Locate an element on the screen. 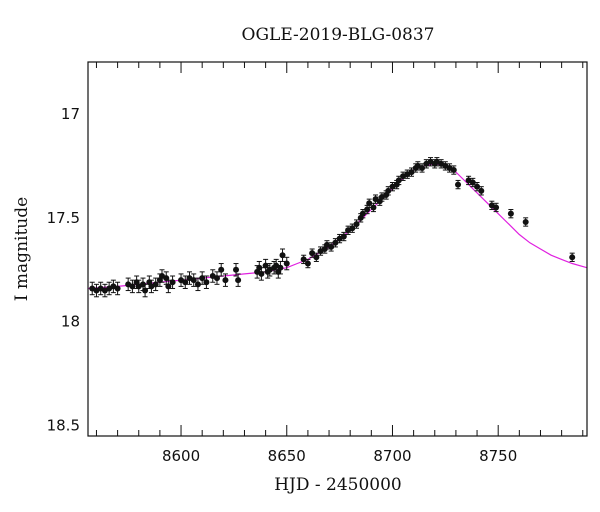 The width and height of the screenshot is (600, 512). chart-title: OGLE-2019-BLG-0837 is located at coordinates (338, 35).